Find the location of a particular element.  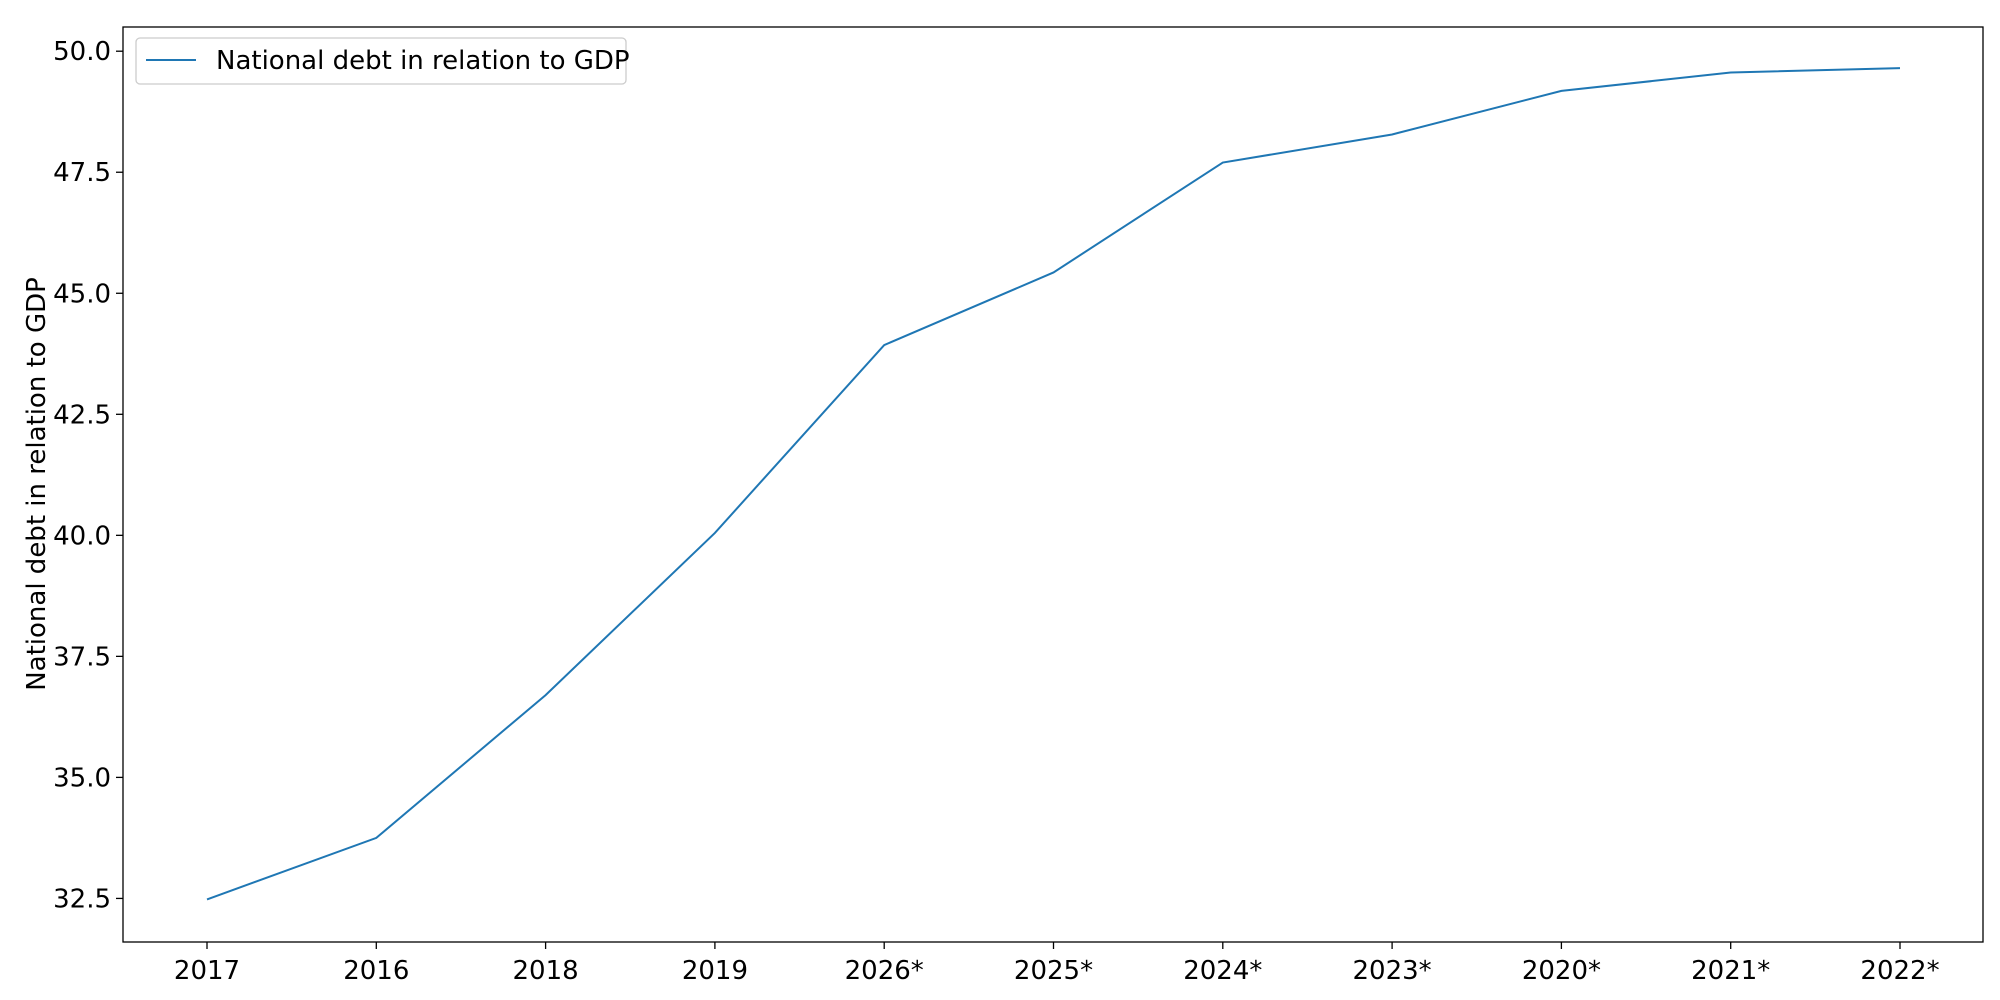

legend-box is located at coordinates (381, 61).